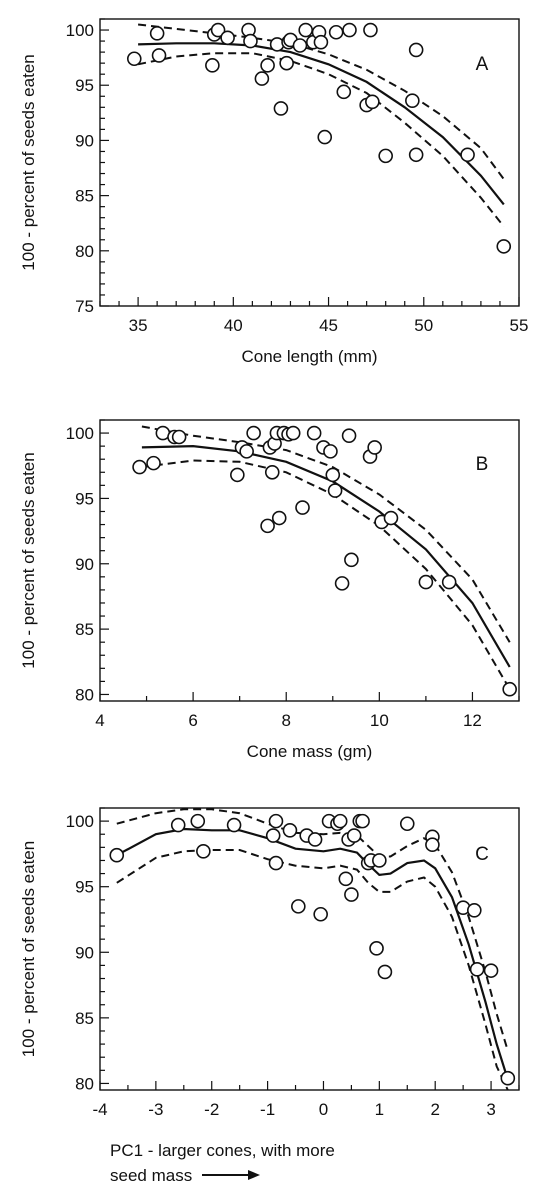 The height and width of the screenshot is (1185, 534). Describe the element at coordinates (519, 325) in the screenshot. I see `x-tick-label: 55` at that location.